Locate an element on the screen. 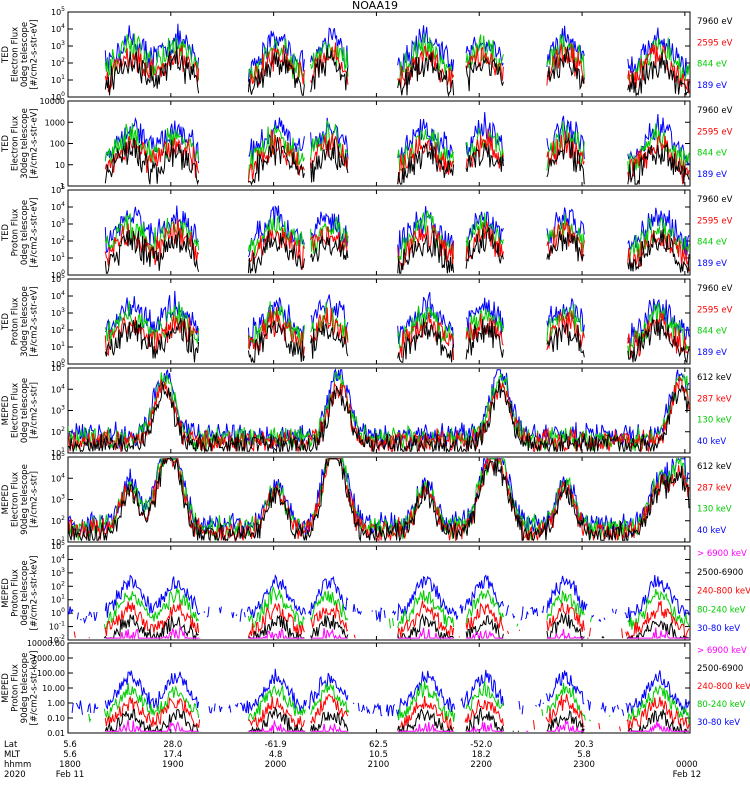  x-tick-date: Feb 12 is located at coordinates (687, 775).